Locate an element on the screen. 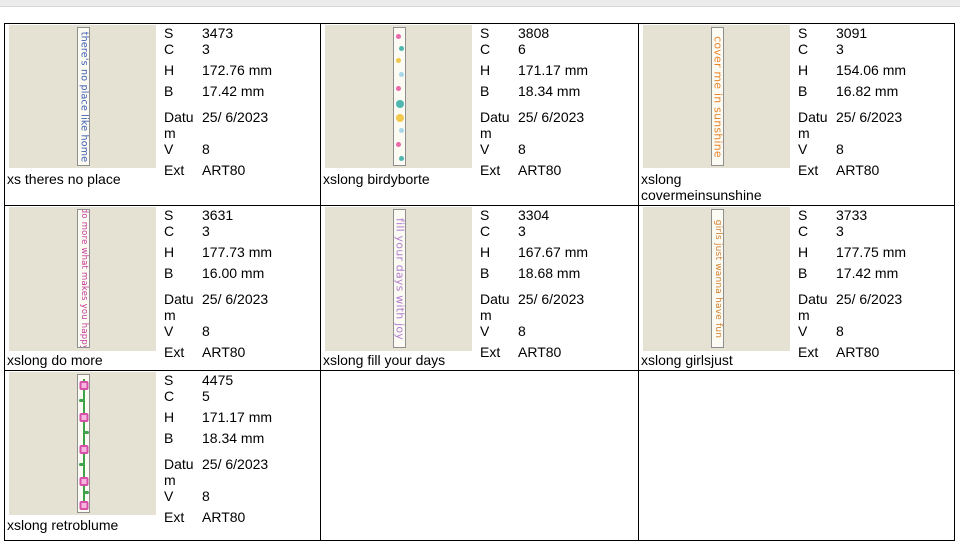 This screenshot has width=960, height=553. embroidery-strip: there's no place like home is located at coordinates (83, 96).